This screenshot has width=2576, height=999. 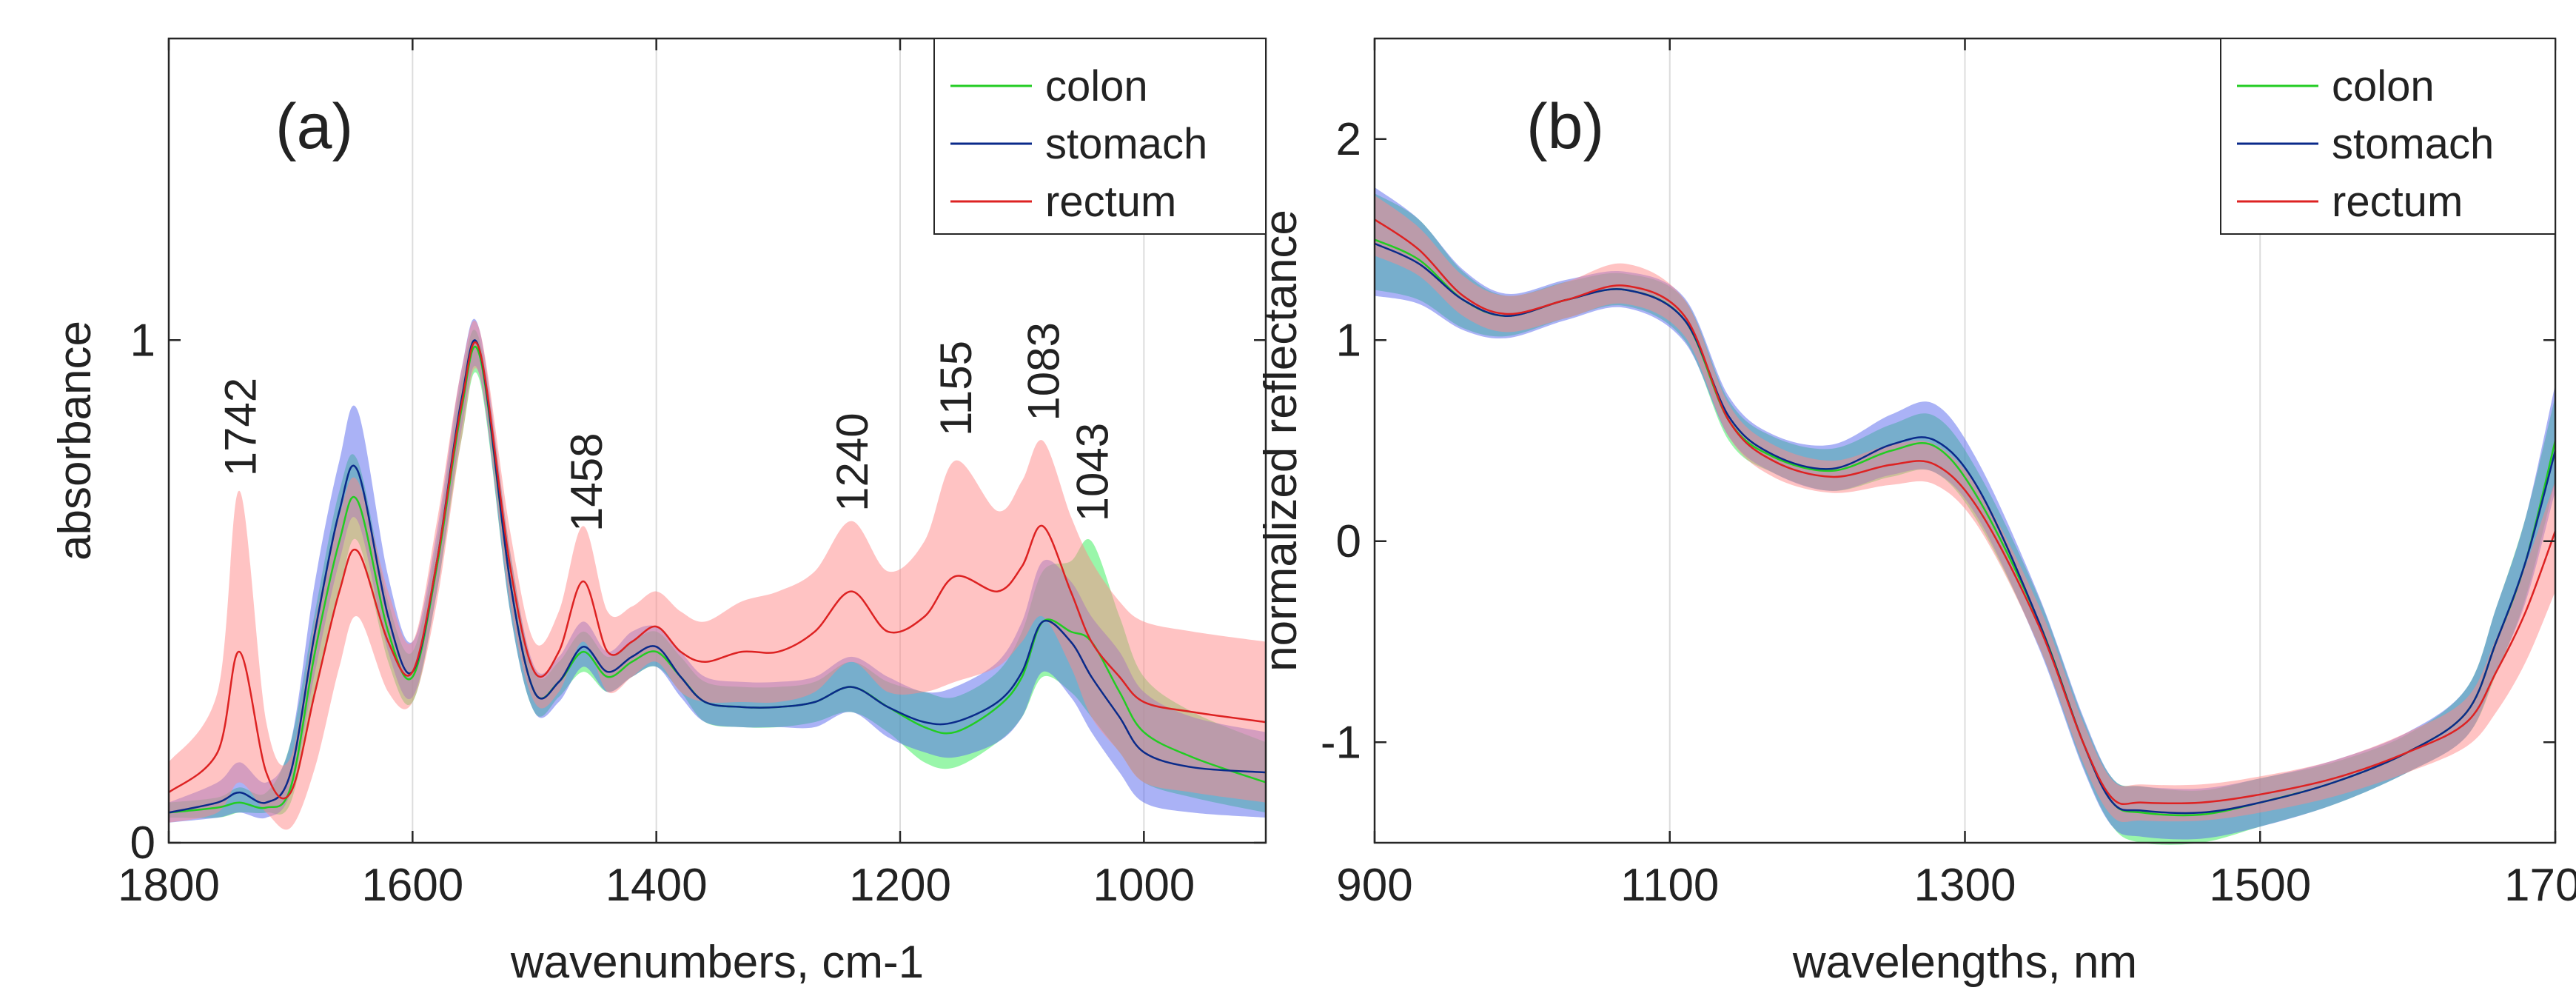 I want to click on x-tick-label: 900, so click(x=1374, y=885).